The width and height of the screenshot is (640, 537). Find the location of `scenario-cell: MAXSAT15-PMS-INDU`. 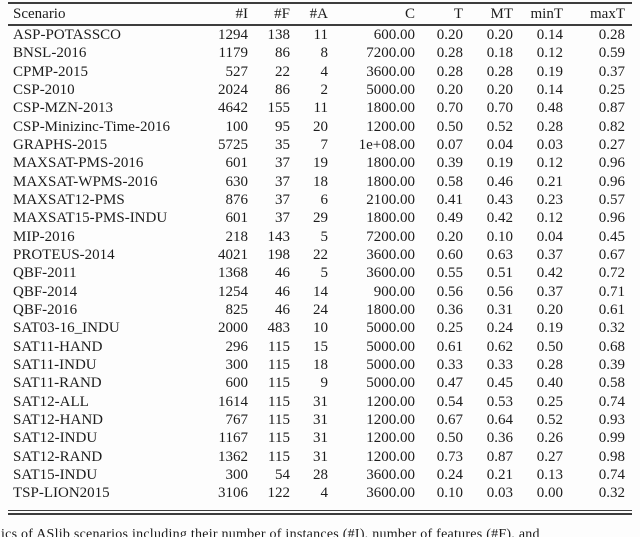

scenario-cell: MAXSAT15-PMS-INDU is located at coordinates (90, 218).